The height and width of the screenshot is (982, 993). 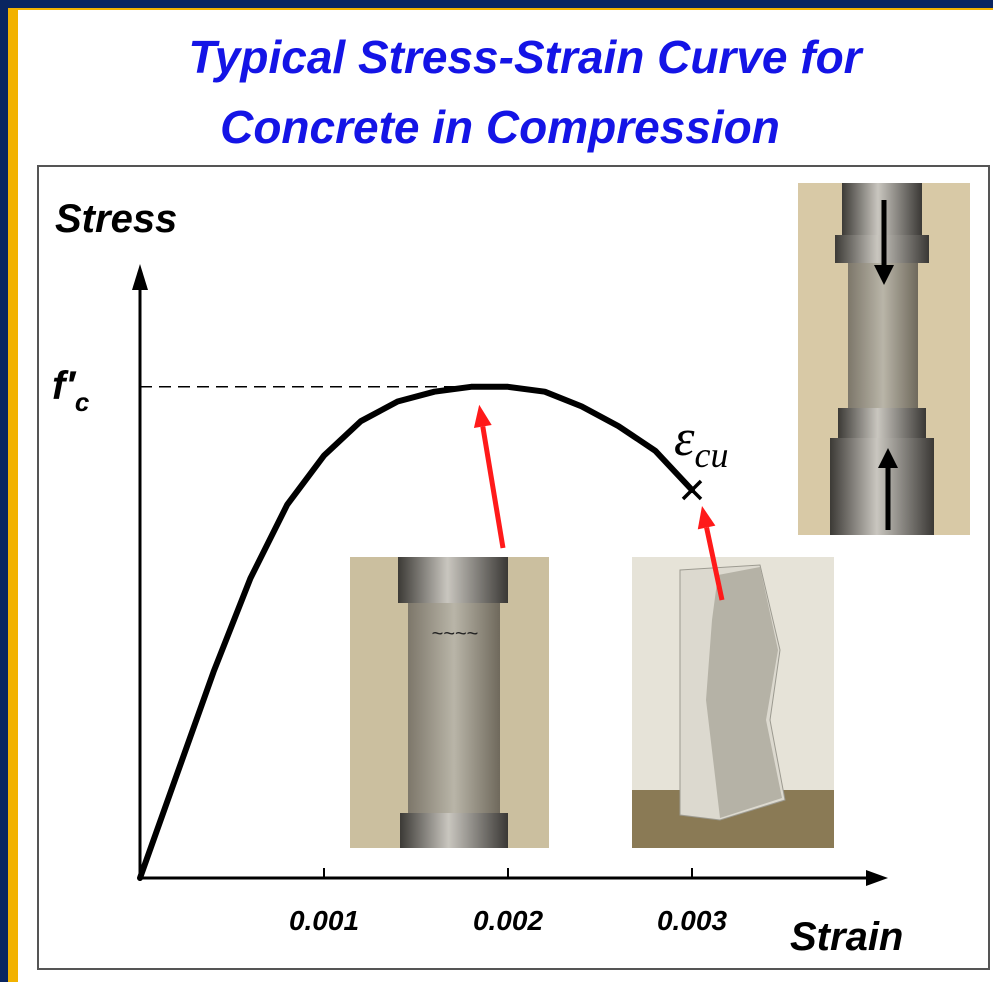 What do you see at coordinates (877, 878) in the screenshot?
I see `x-axis-arrow` at bounding box center [877, 878].